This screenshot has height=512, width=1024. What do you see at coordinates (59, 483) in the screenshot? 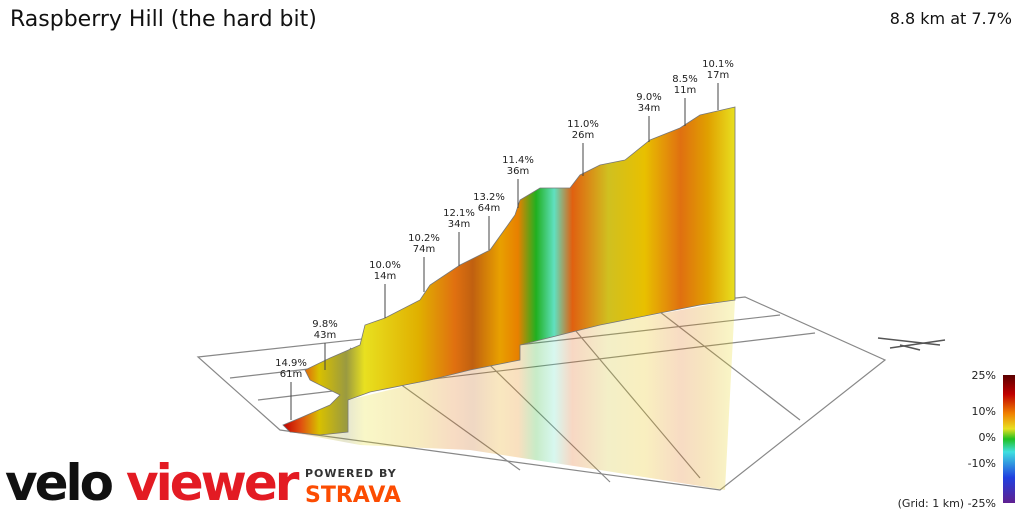
I see `logo-velo: velo` at bounding box center [59, 483].